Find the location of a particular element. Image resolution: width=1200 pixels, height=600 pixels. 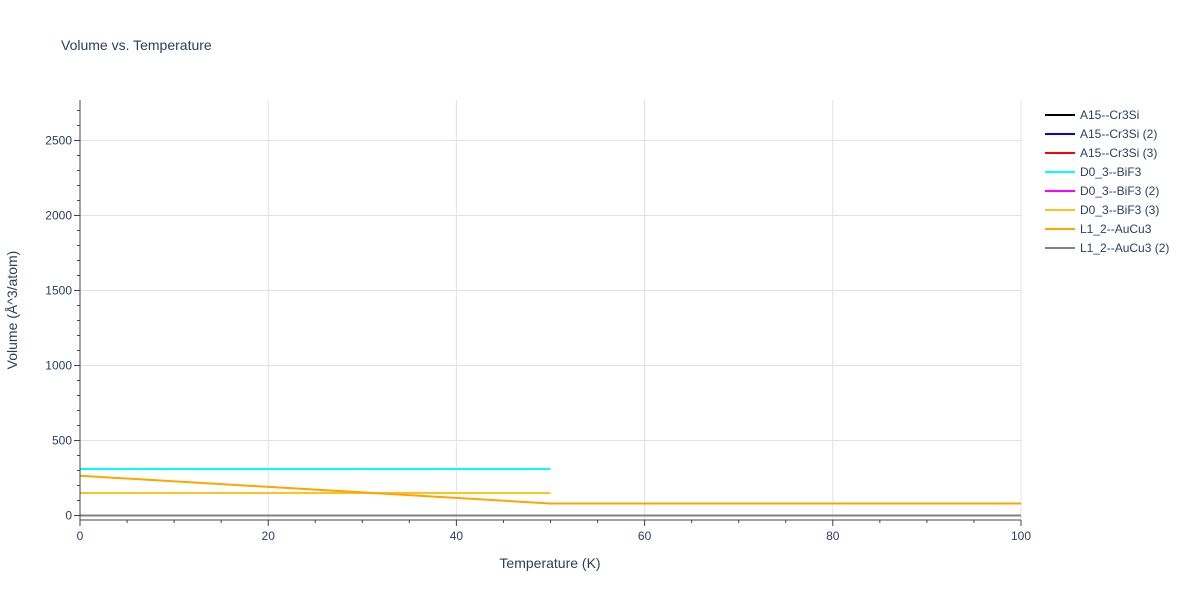

legend-item: A15--Cr3Si (3) is located at coordinates (1101, 153).